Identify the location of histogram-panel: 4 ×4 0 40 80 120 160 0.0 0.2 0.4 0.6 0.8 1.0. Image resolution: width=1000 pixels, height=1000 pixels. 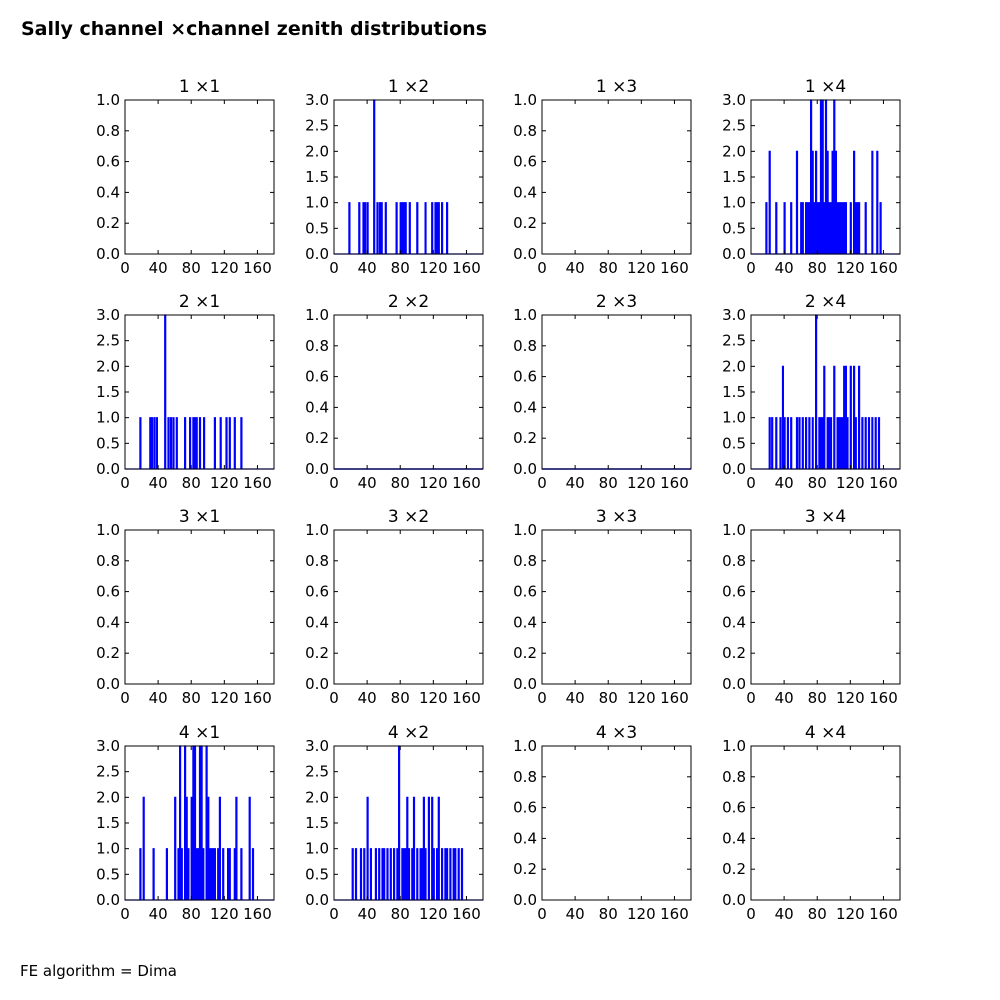
(811, 823).